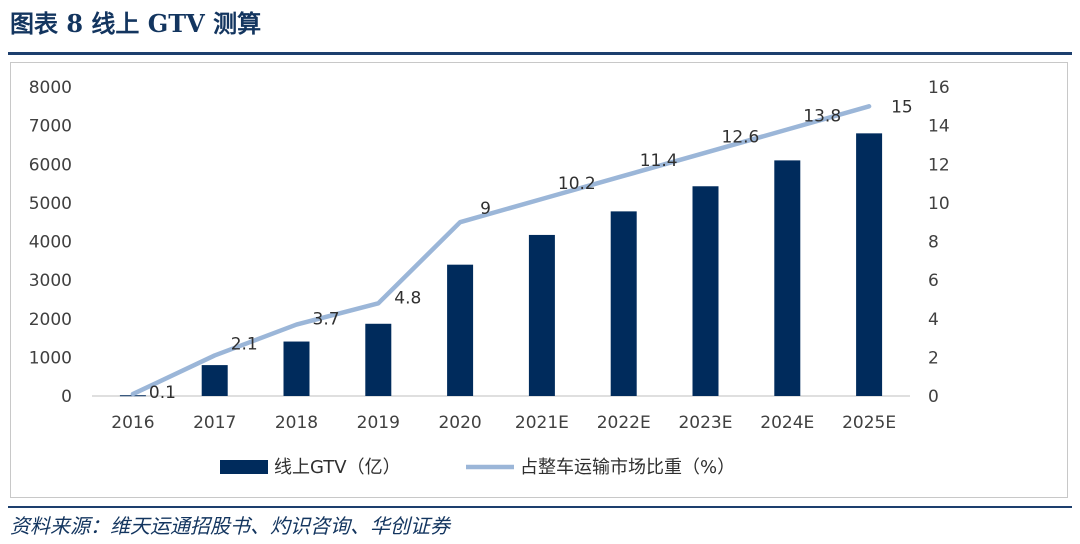 This screenshot has height=544, width=1080. What do you see at coordinates (50, 165) in the screenshot?
I see `y-left-tick-label: 6000` at bounding box center [50, 165].